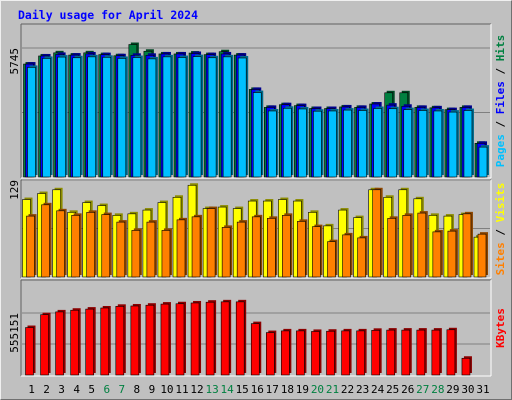 The image size is (512, 400). Describe the element at coordinates (406, 352) in the screenshot. I see `kbytes-bar-day-26-face` at that location.